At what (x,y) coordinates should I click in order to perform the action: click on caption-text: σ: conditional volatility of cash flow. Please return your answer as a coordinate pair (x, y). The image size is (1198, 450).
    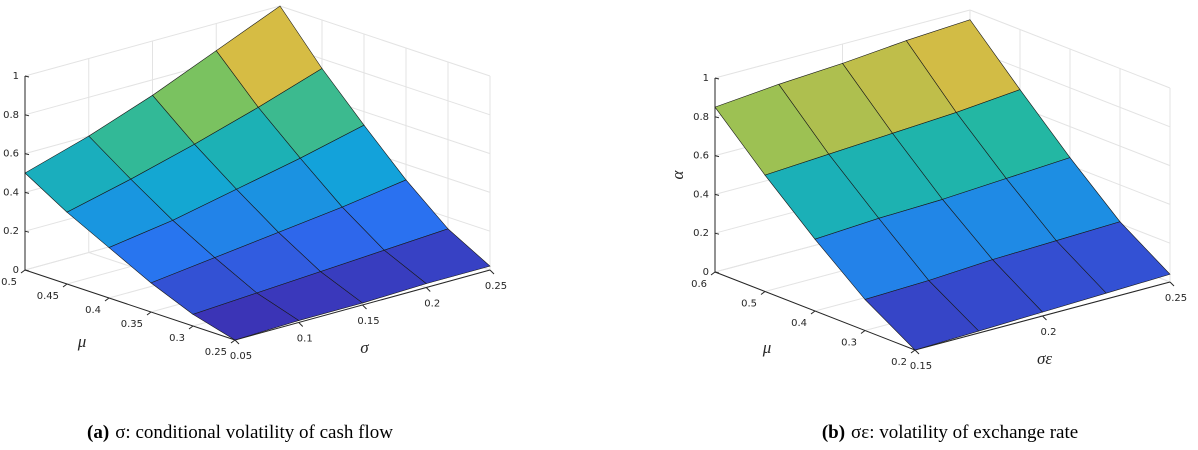
    Looking at the image, I should click on (254, 432).